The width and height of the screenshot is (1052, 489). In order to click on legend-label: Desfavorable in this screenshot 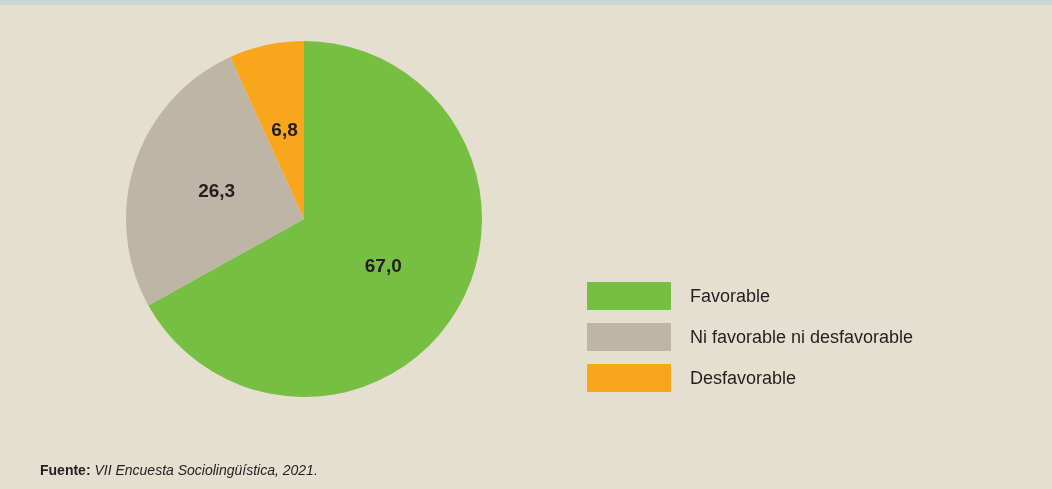, I will do `click(743, 378)`.